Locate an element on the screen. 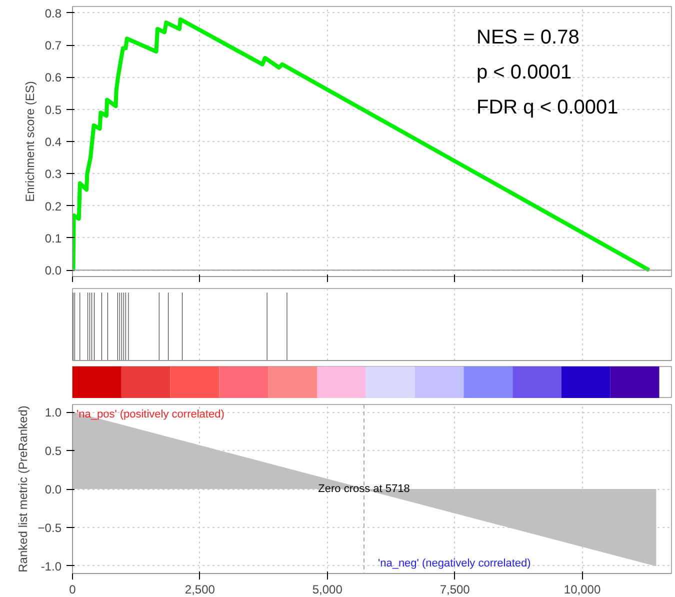  y-axis-title: Enrichment score (ES) is located at coordinates (29, 141).